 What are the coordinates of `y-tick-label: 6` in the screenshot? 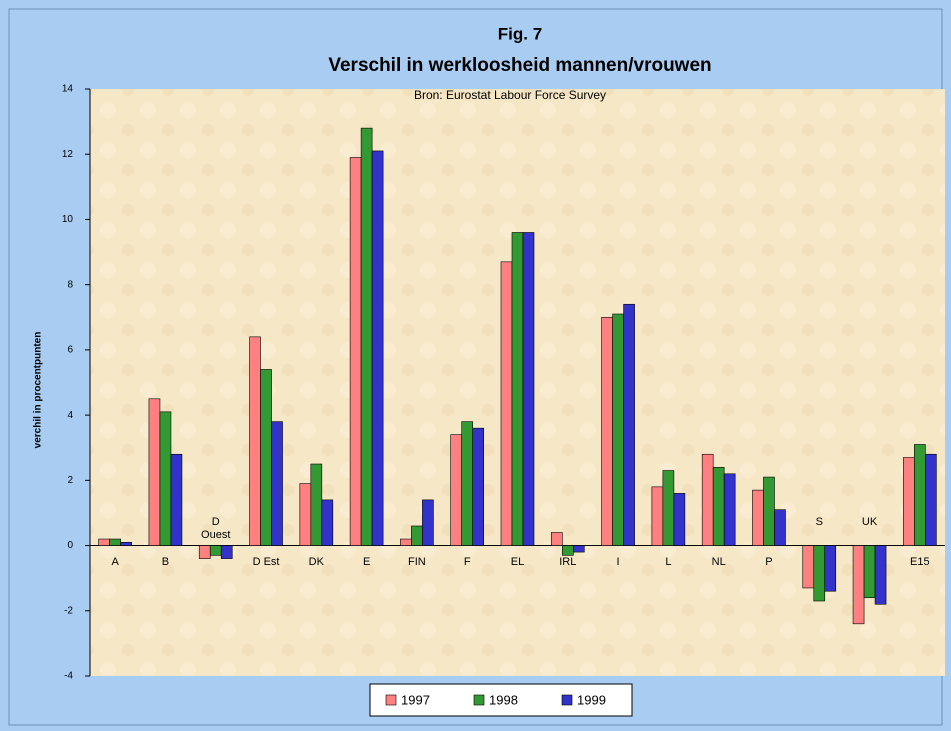 It's located at (70, 350).